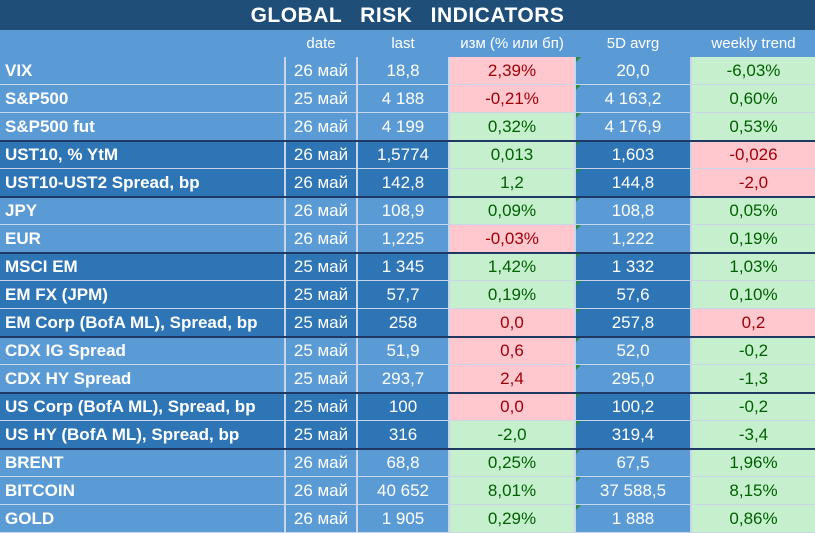  What do you see at coordinates (142, 210) in the screenshot?
I see `cell-name: JPY` at bounding box center [142, 210].